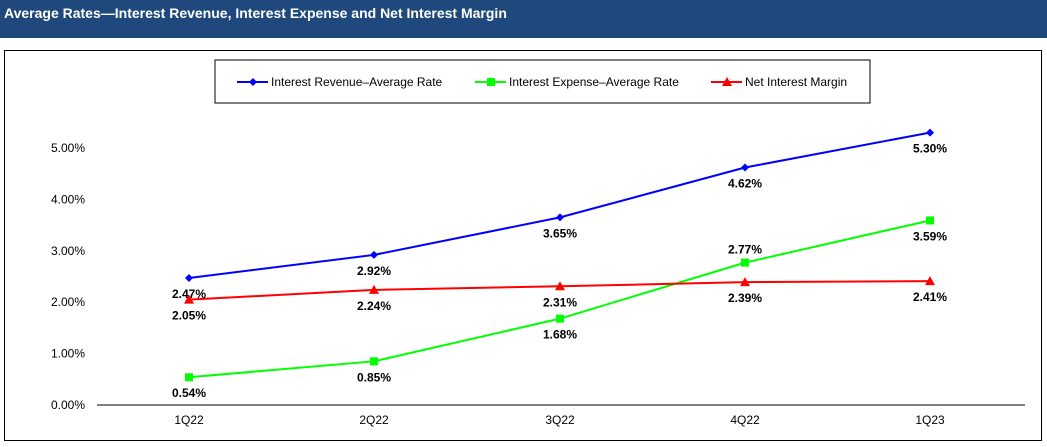 The width and height of the screenshot is (1047, 447). Describe the element at coordinates (560, 302) in the screenshot. I see `data-label: 2.31%` at that location.